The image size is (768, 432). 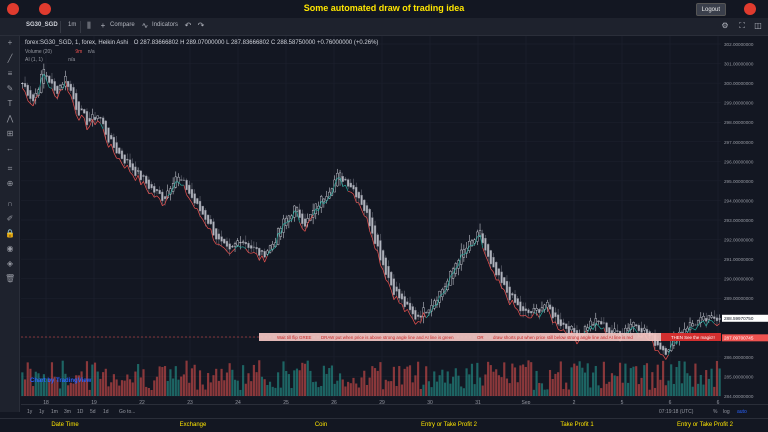 What do you see at coordinates (80, 412) in the screenshot?
I see `range-1D: 1D` at bounding box center [80, 412].